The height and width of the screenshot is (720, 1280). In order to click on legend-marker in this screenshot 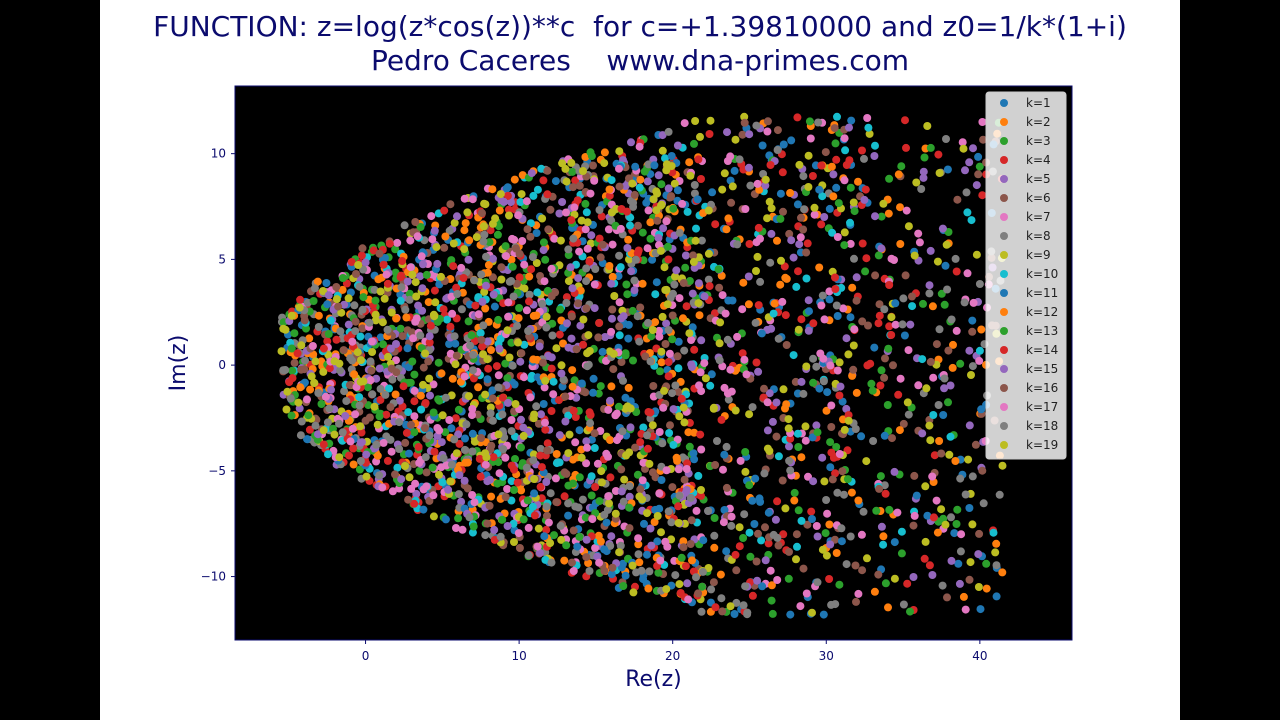, I will do `click(1004, 312)`.